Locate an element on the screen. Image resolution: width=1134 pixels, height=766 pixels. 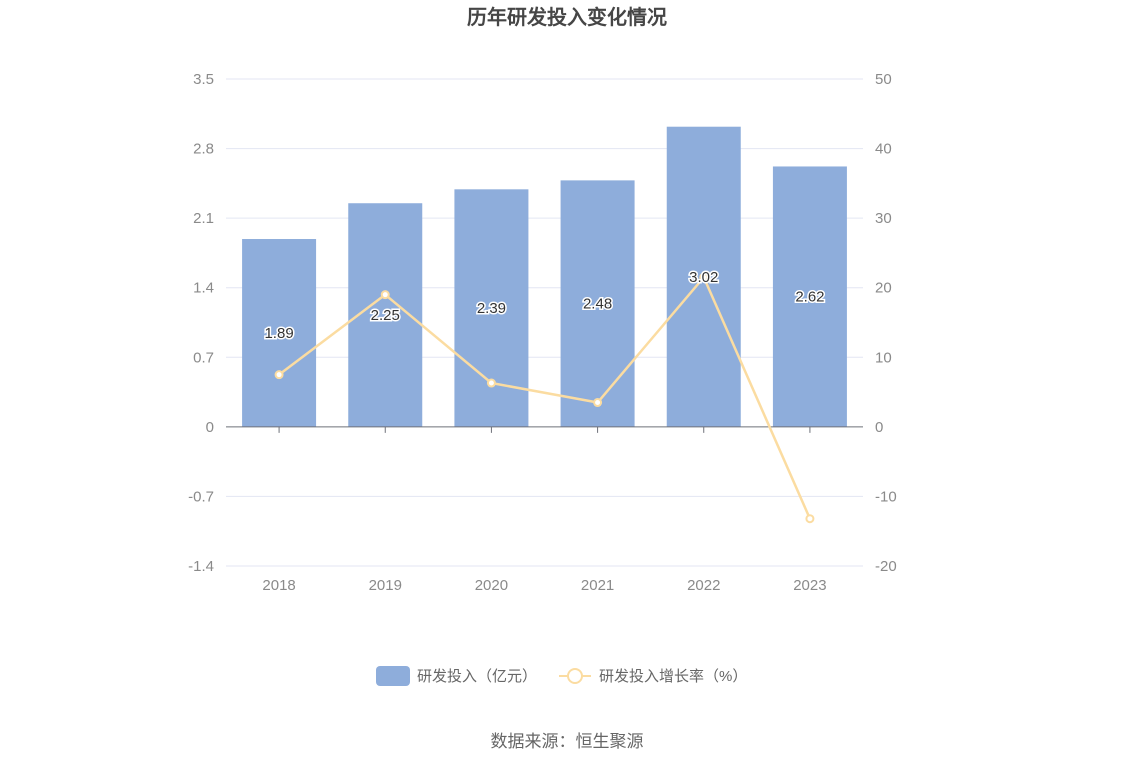
legend: 研发投入（亿元） 研发投入增长率（%） is located at coordinates (561, 676).